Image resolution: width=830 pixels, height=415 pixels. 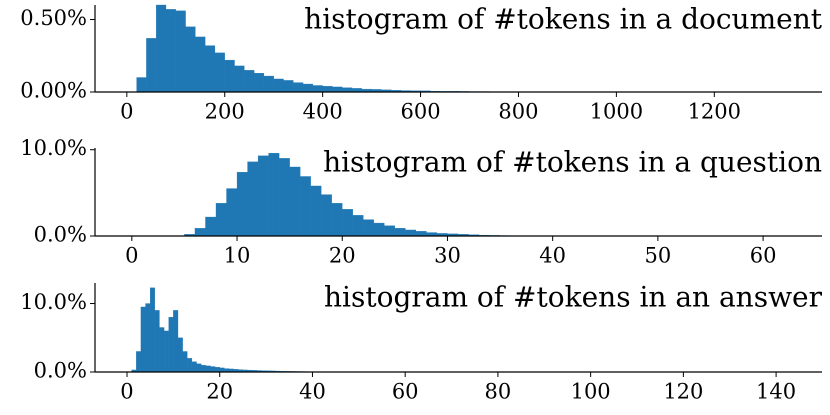 I want to click on x-tick-label: 800, so click(x=518, y=112).